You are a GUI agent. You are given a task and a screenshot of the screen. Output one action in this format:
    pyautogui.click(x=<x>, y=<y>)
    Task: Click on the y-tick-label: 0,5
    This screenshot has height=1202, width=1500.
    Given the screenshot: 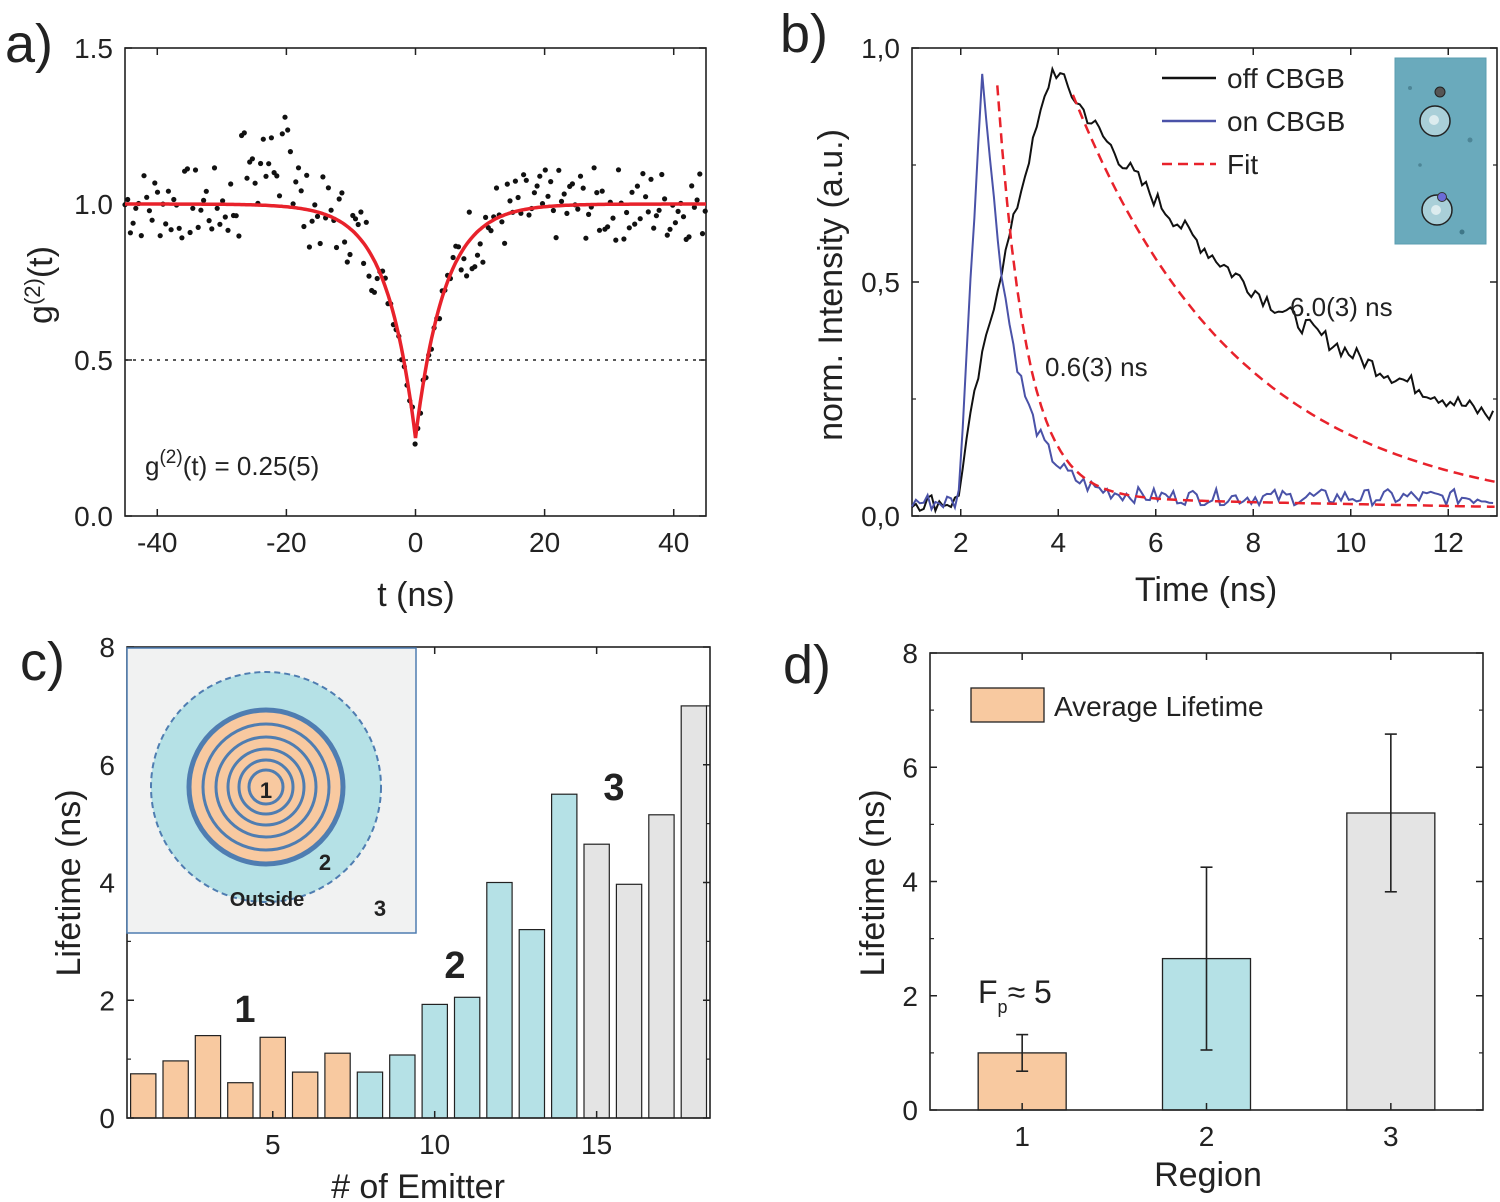 What is the action you would take?
    pyautogui.click(x=880, y=282)
    